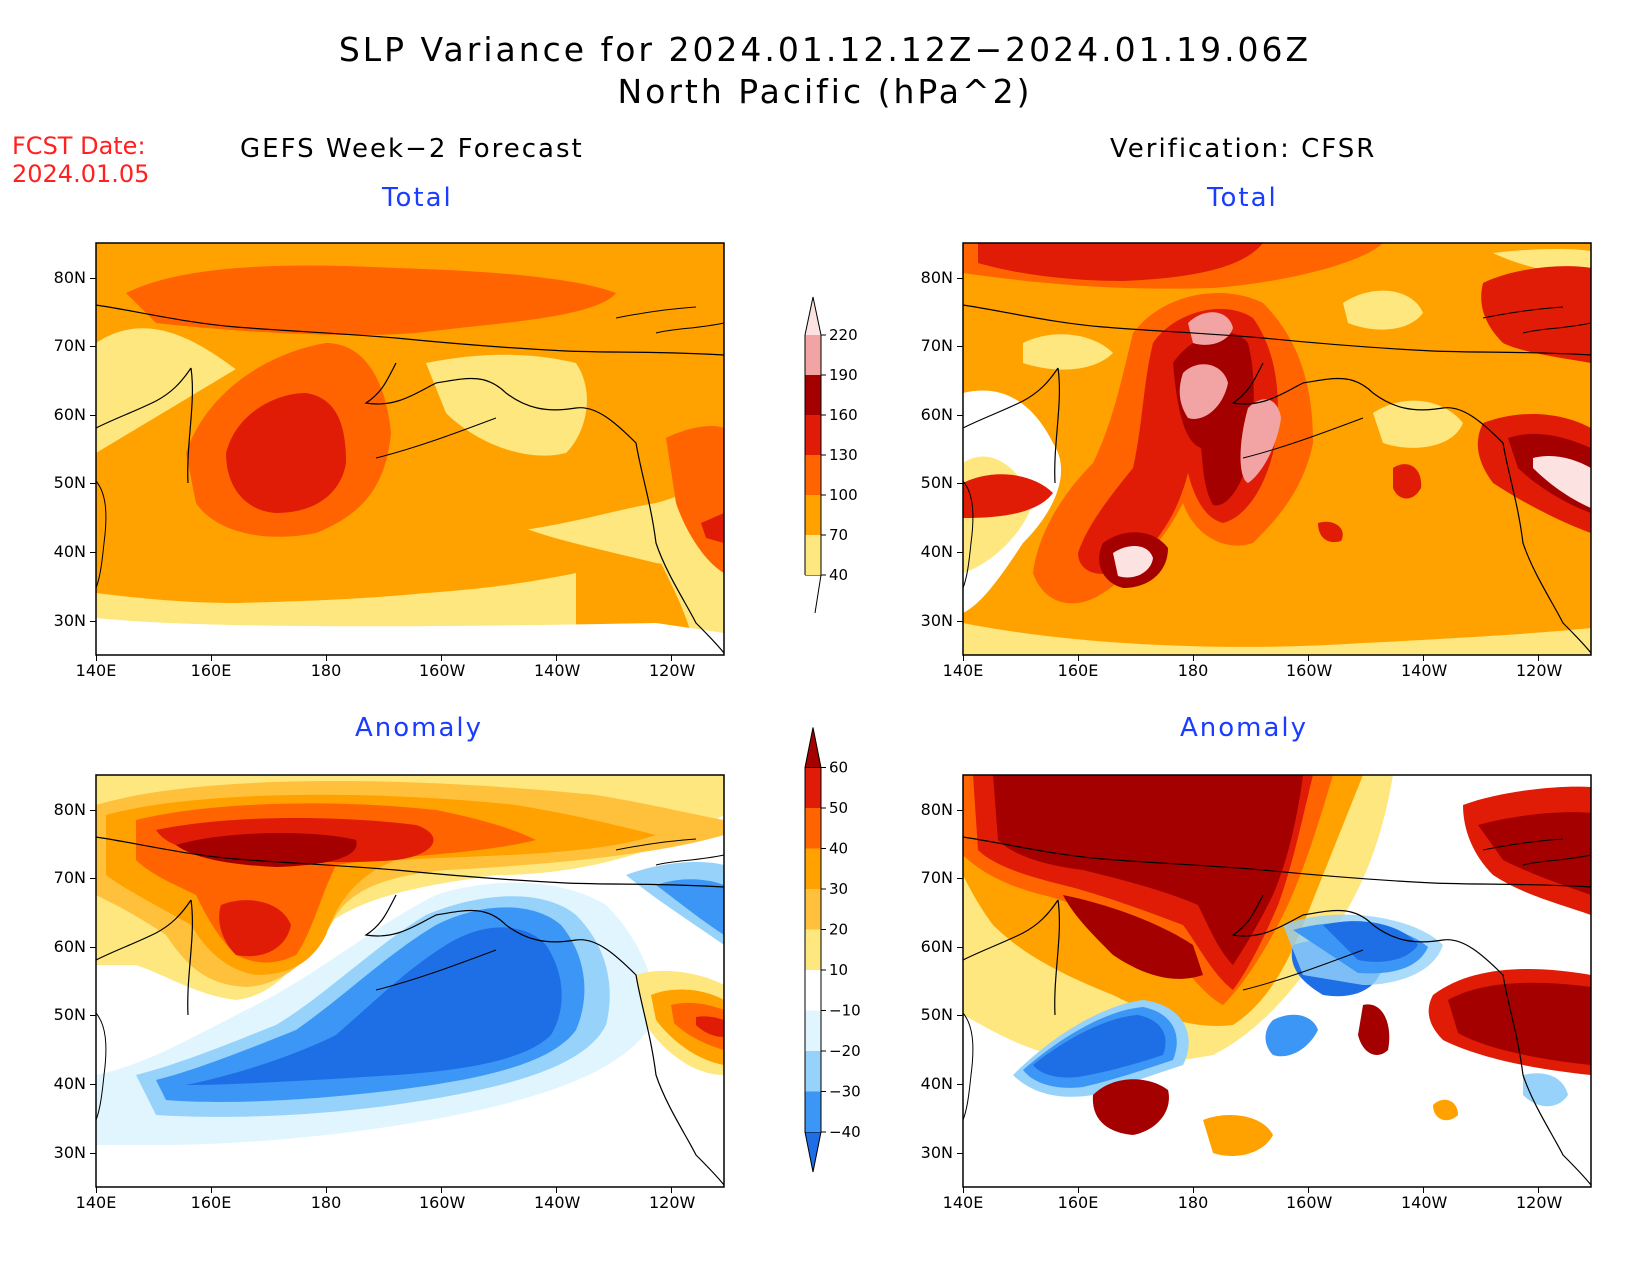 This screenshot has width=1650, height=1275. I want to click on right-column-title: Verification: CFSR, so click(1243, 149).